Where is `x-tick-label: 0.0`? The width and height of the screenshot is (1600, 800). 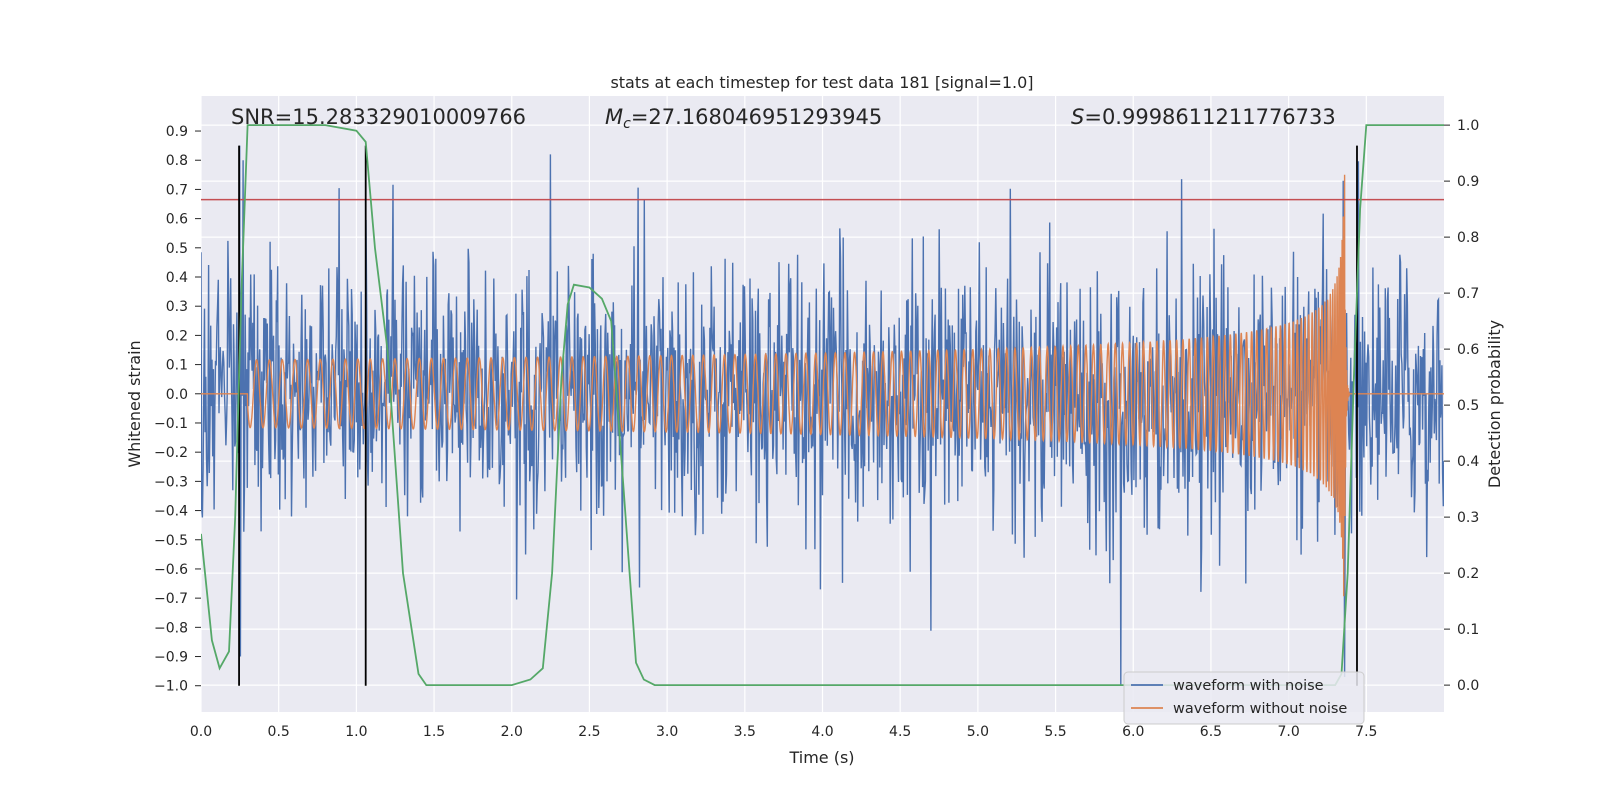 x-tick-label: 0.0 is located at coordinates (201, 732).